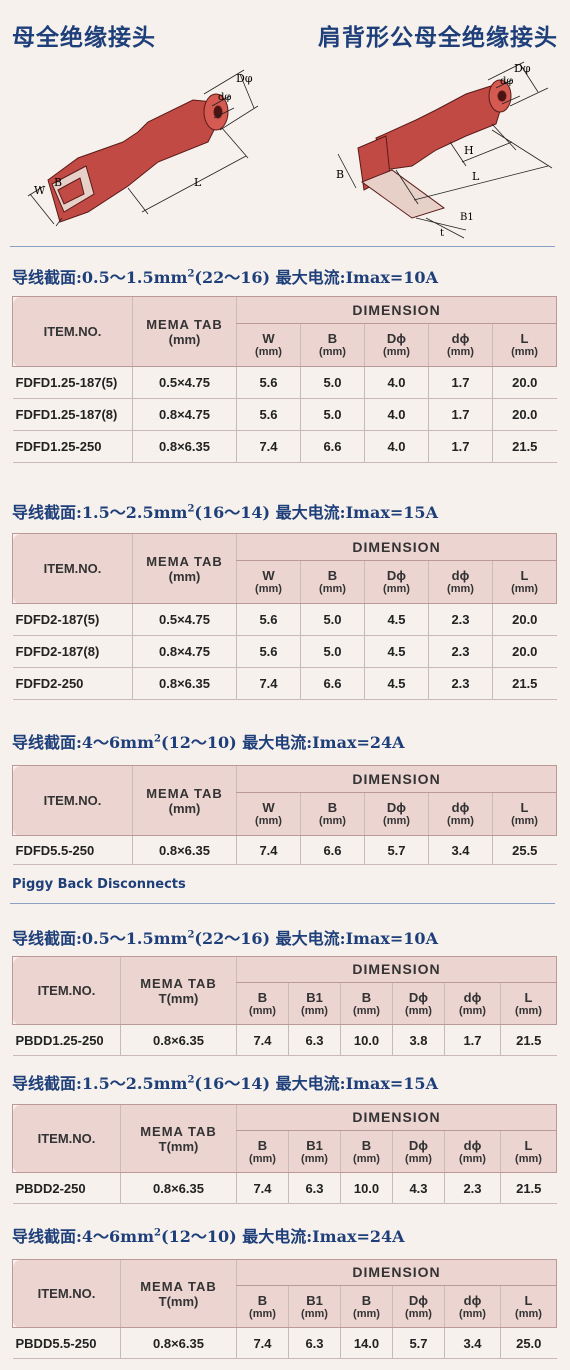 This screenshot has width=570, height=1370. What do you see at coordinates (84, 38) in the screenshot?
I see `page-title-female: 母全绝缘接头` at bounding box center [84, 38].